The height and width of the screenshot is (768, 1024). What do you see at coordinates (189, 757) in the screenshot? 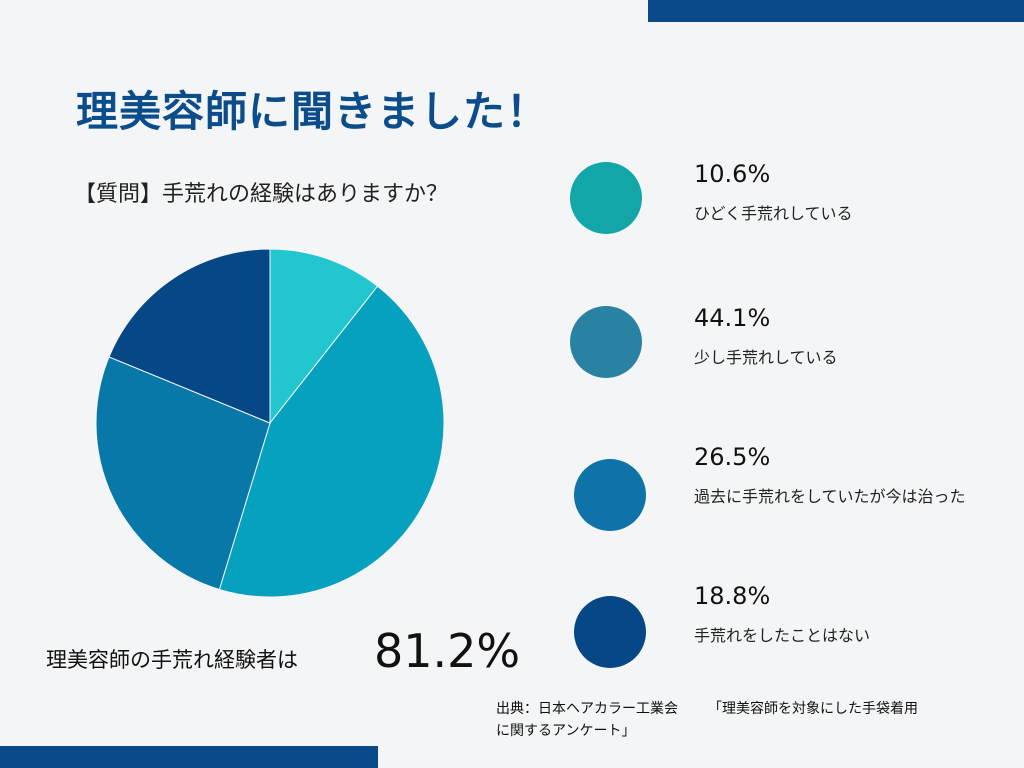
I see `bottom-accent-bar` at bounding box center [189, 757].